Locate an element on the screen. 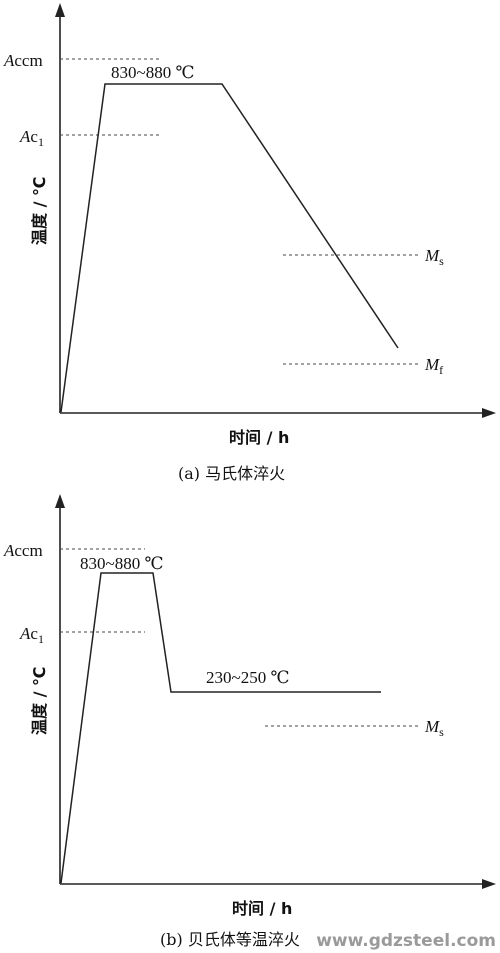  y-axis-arrow-a is located at coordinates (60, 10).